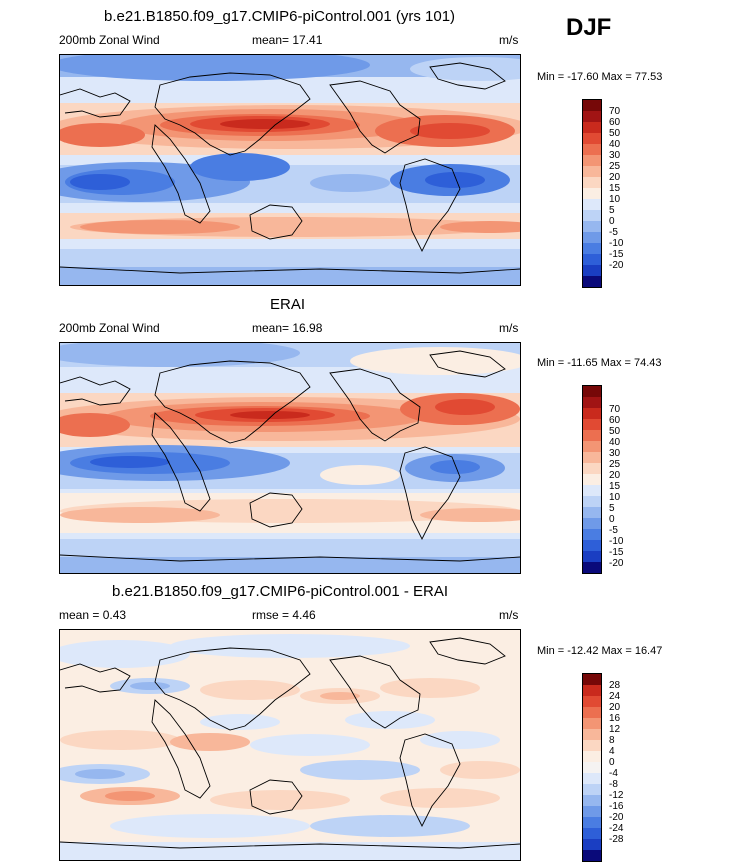 Image resolution: width=732 pixels, height=865 pixels. What do you see at coordinates (615, 696) in the screenshot?
I see `cbar-label: 24` at bounding box center [615, 696].